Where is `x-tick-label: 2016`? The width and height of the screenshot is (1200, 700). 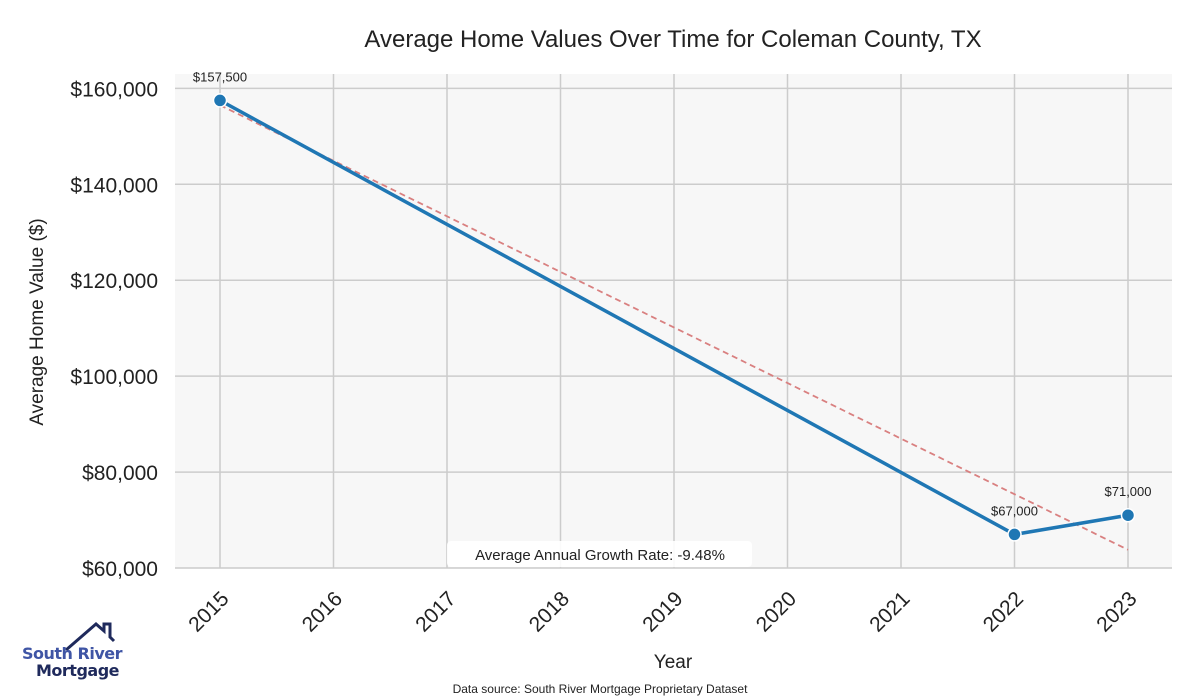
x-tick-label: 2016 is located at coordinates (322, 611).